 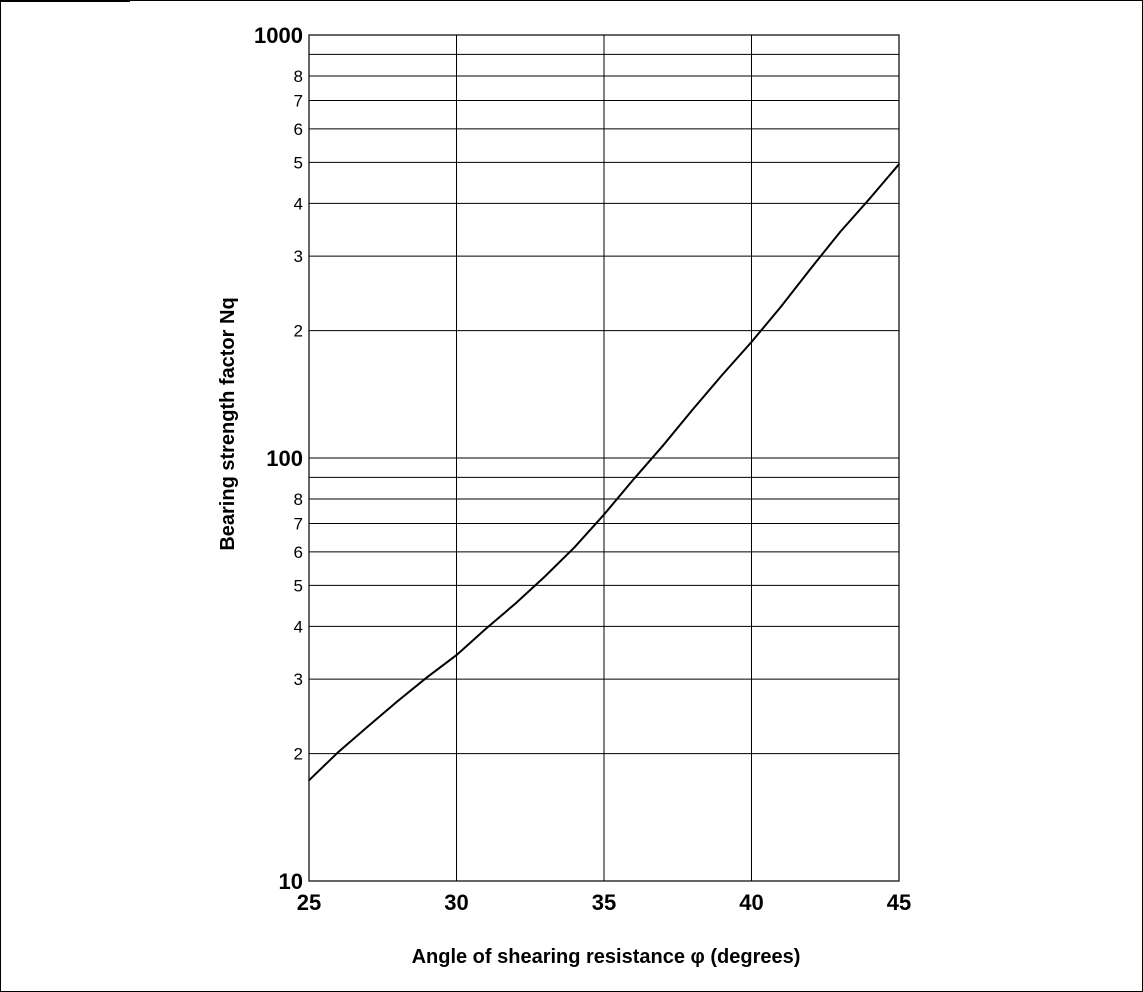 I want to click on x-tick-labels: 25 30 35 40 45, so click(x=604, y=902).